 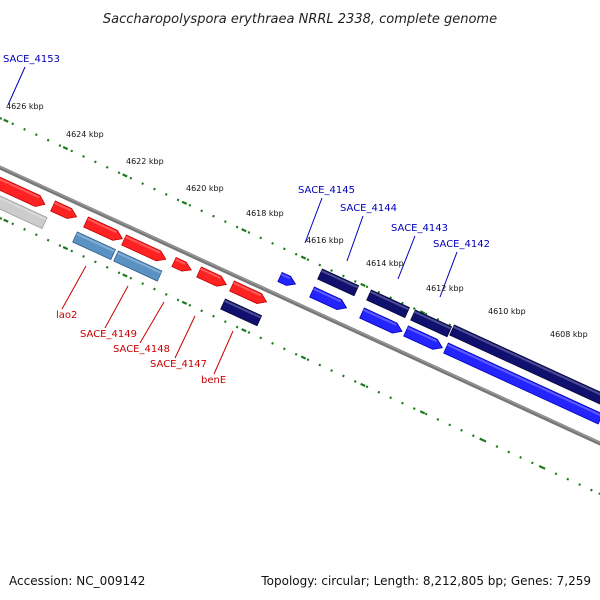 What do you see at coordinates (141, 349) in the screenshot?
I see `gene-label: SACE_4148` at bounding box center [141, 349].